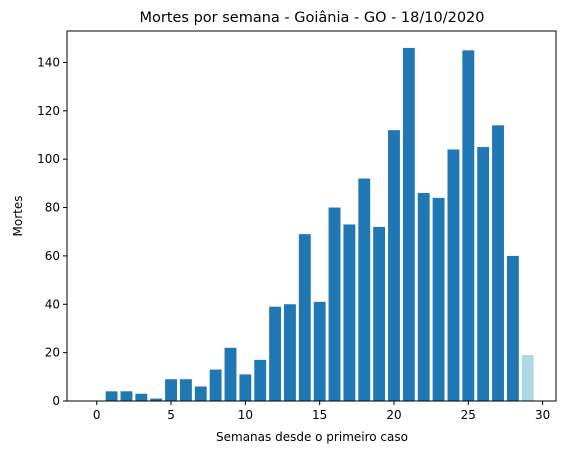 The image size is (571, 454). I want to click on x-axis-label: Semanas desde o primeiro caso, so click(312, 437).